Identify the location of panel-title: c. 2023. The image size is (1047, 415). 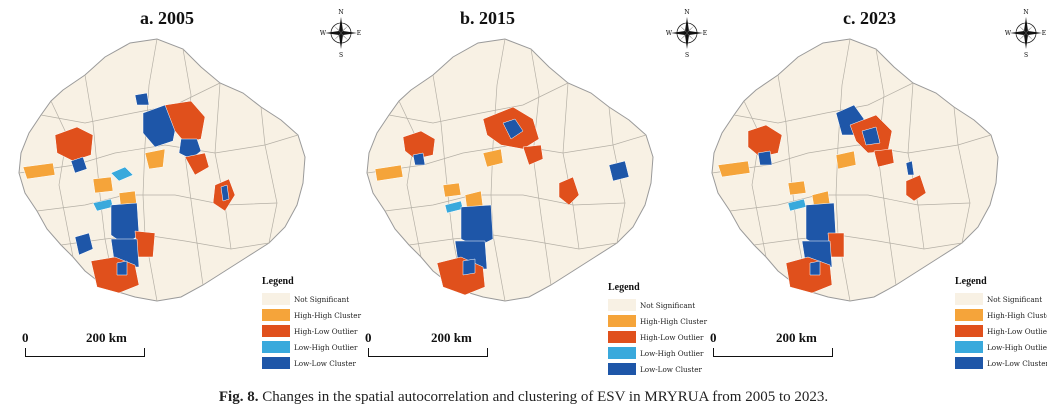
(869, 18).